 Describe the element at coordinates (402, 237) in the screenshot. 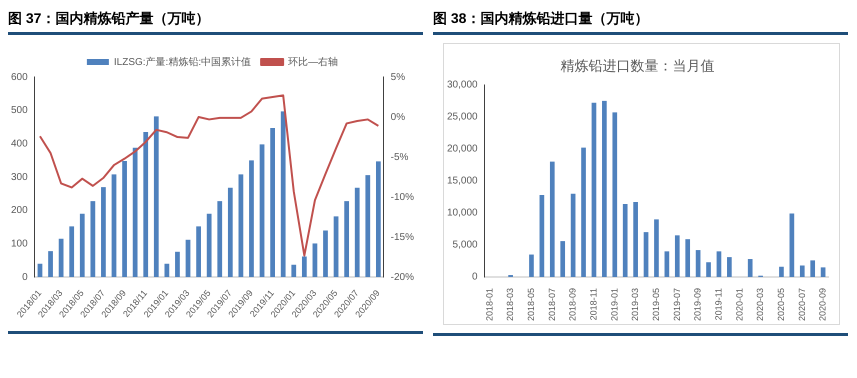

I see `y2-tick-label: -15%` at that location.